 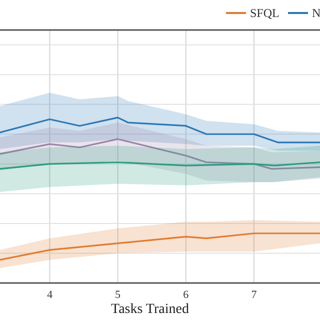 I want to click on x-axis-title: Tasks Trained, so click(x=150, y=309).